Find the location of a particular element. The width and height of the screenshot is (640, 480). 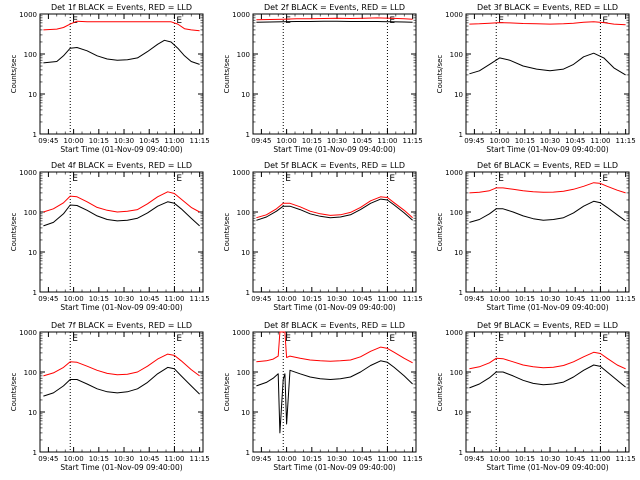

panel-title: Det 3f BLACK = Events, RED = LLD is located at coordinates (547, 7).